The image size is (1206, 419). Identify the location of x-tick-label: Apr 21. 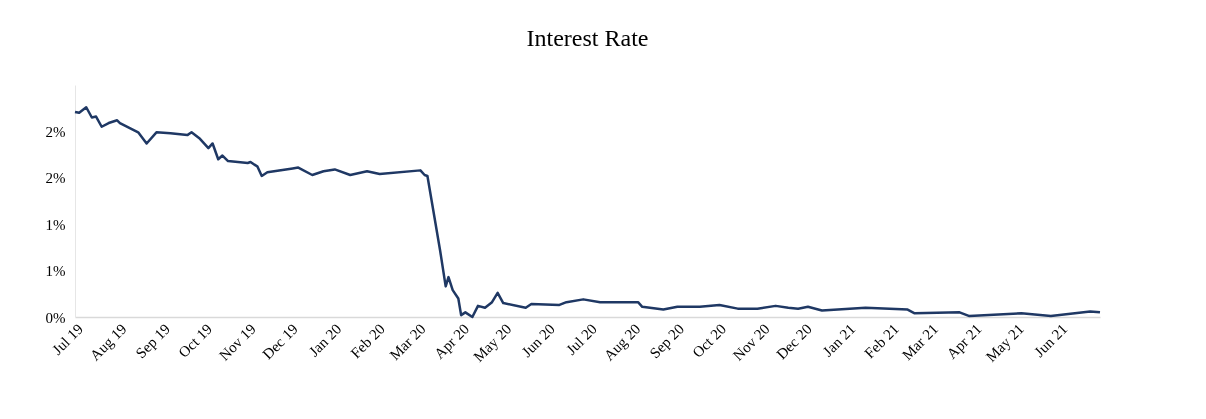
(964, 341).